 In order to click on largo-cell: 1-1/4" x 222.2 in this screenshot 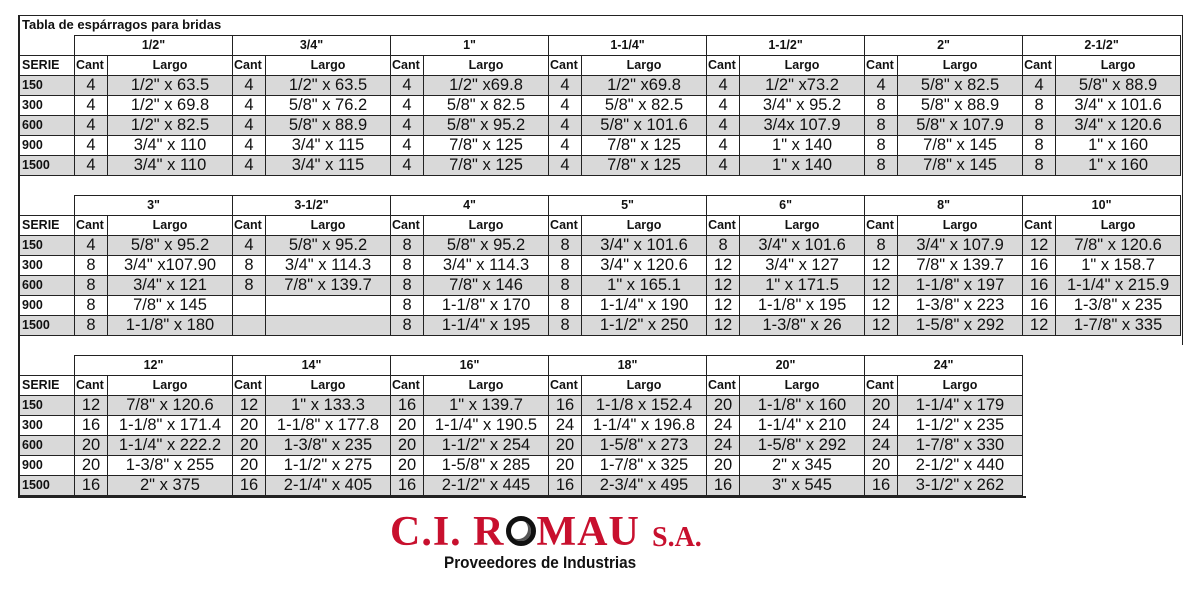, I will do `click(170, 445)`.